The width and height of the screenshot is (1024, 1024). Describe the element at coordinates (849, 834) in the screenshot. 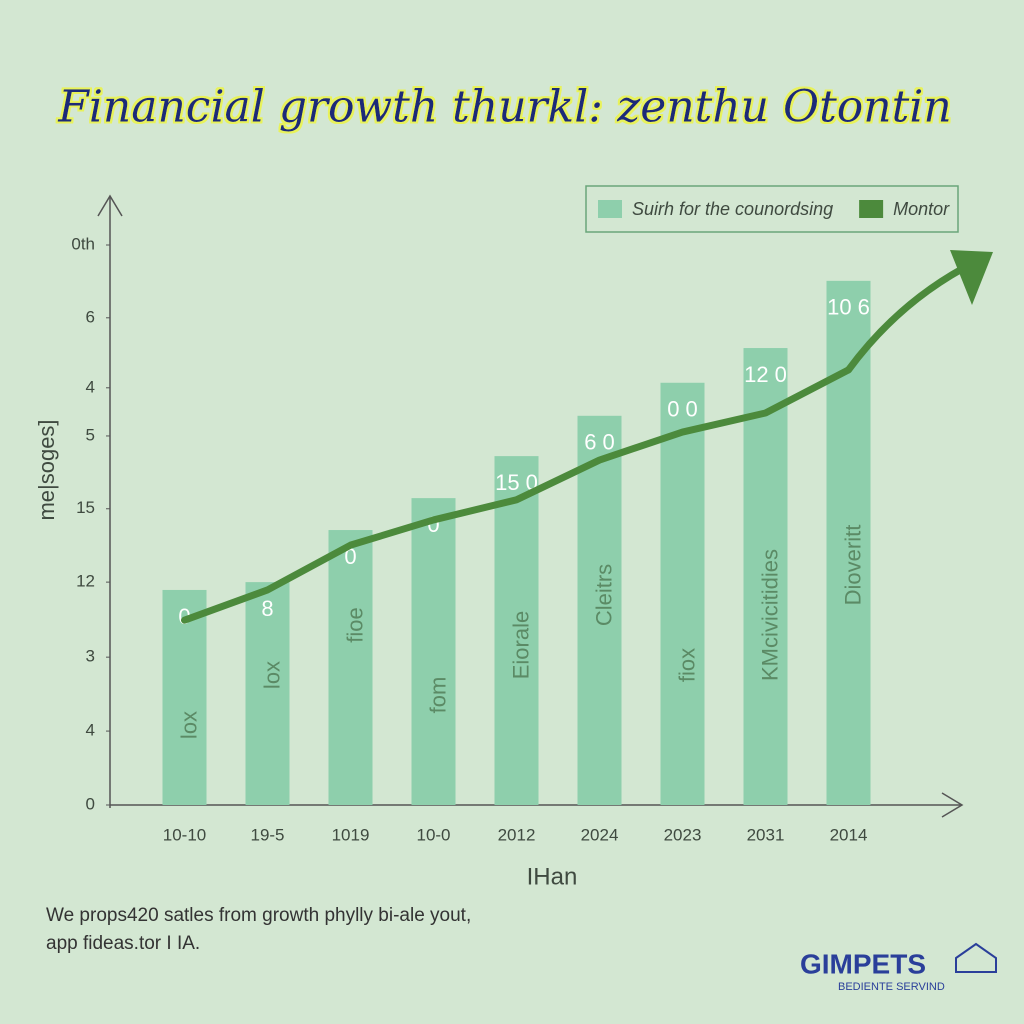

I see `x-tick-label: 2014` at that location.